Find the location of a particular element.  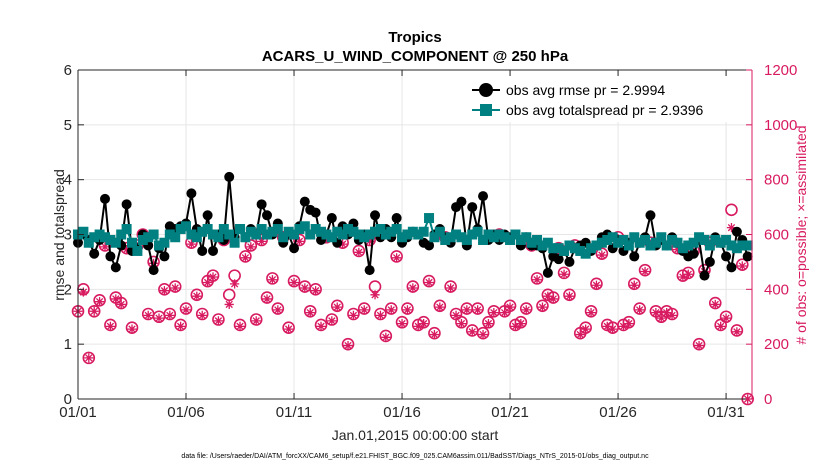

legend-spread-label: obs avg totalspread pr = 2.9396 is located at coordinates (605, 110).